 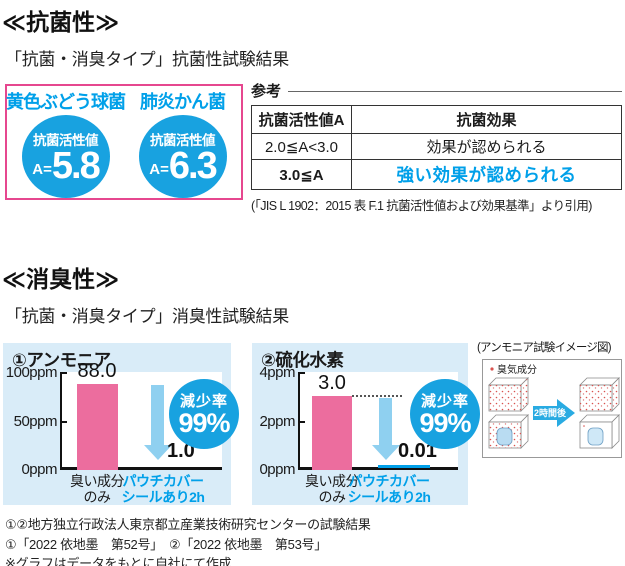 I want to click on antibacterial-result-box: 黄色ぶどう球菌 抗菌活性値 A= 5.8 肺炎かん菌 抗菌活性値 A= 6.3, so click(x=124, y=142).